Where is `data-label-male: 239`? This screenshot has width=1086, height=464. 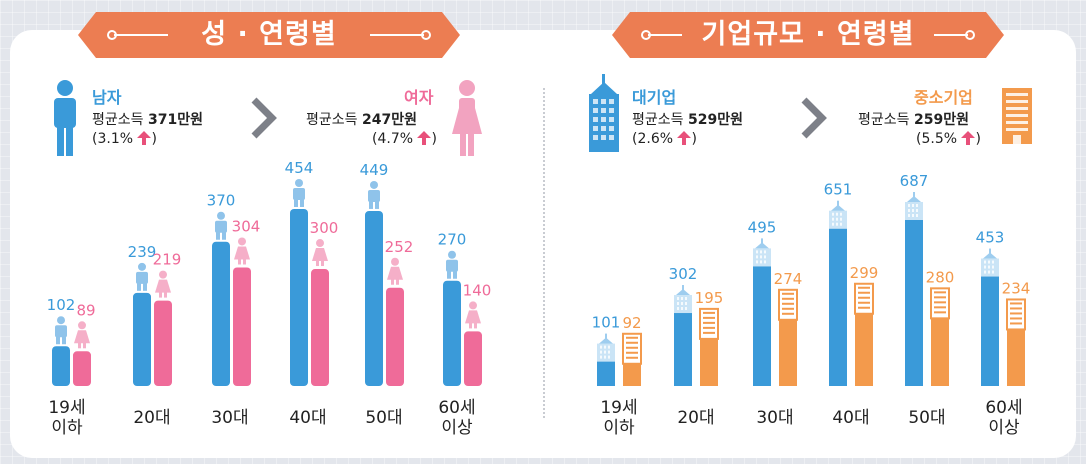 data-label-male: 239 is located at coordinates (142, 252).